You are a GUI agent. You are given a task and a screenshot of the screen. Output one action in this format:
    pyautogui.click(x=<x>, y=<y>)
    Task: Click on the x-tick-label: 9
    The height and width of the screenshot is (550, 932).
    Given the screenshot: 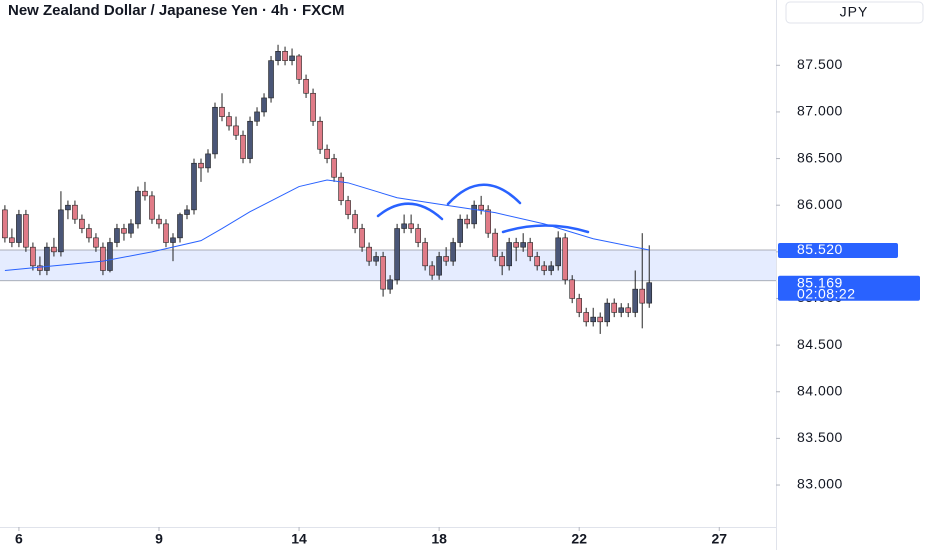 What is the action you would take?
    pyautogui.click(x=159, y=539)
    